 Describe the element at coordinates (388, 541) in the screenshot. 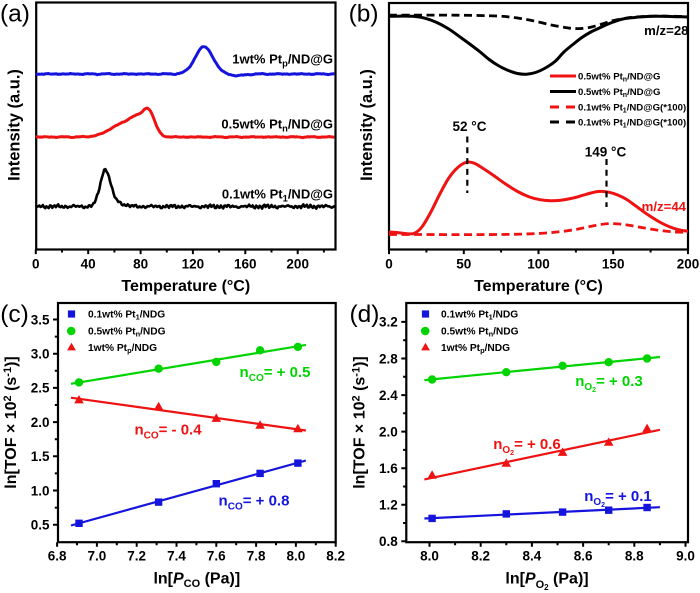

I see `svg-text: 0.8` at that location.